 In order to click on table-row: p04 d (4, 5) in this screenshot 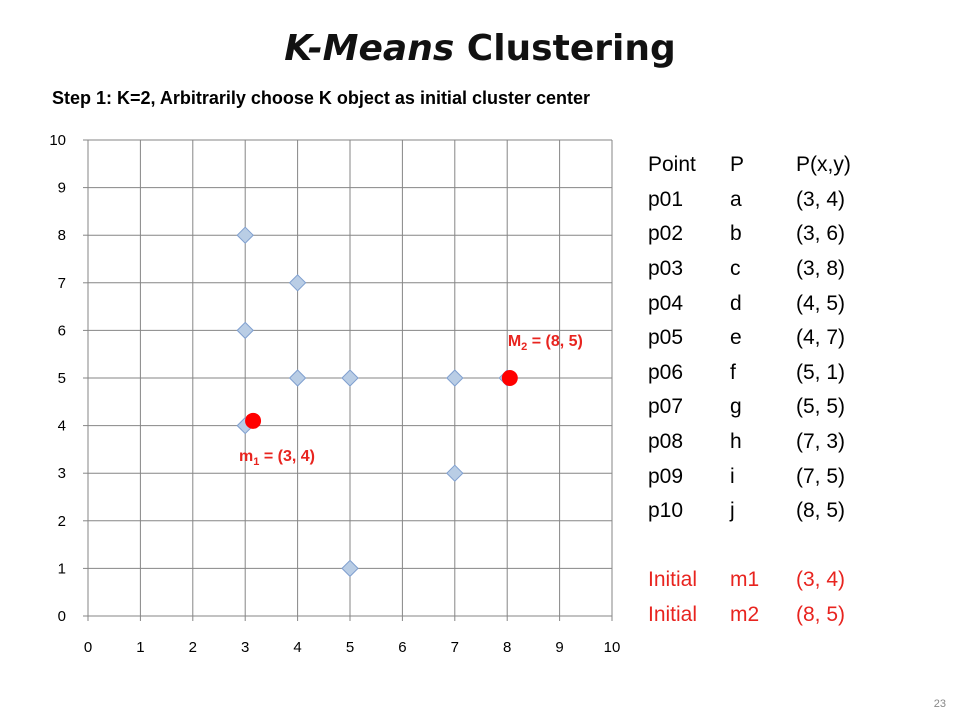, I will do `click(762, 303)`.